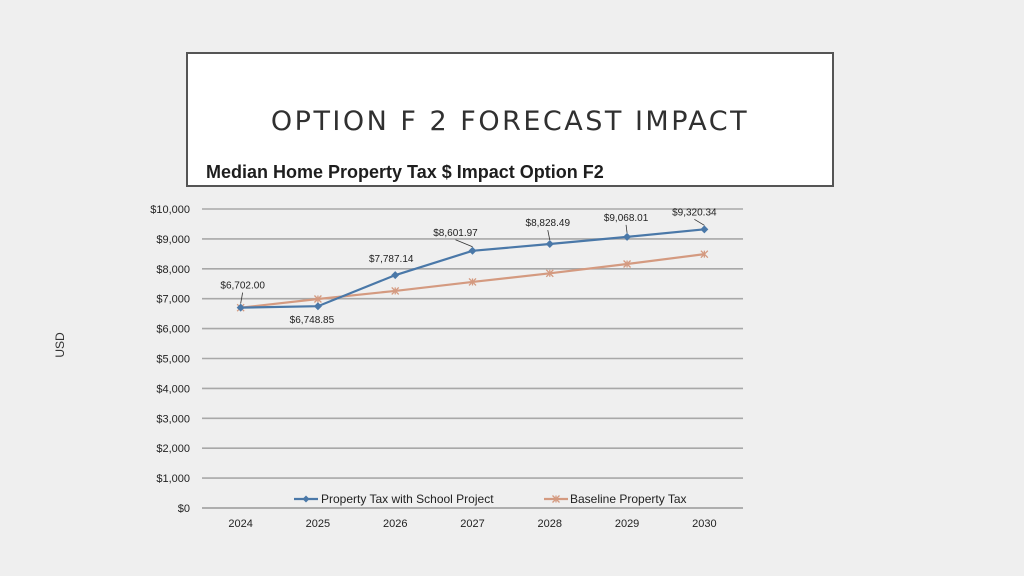  I want to click on data-label: $8,828.49, so click(548, 223).